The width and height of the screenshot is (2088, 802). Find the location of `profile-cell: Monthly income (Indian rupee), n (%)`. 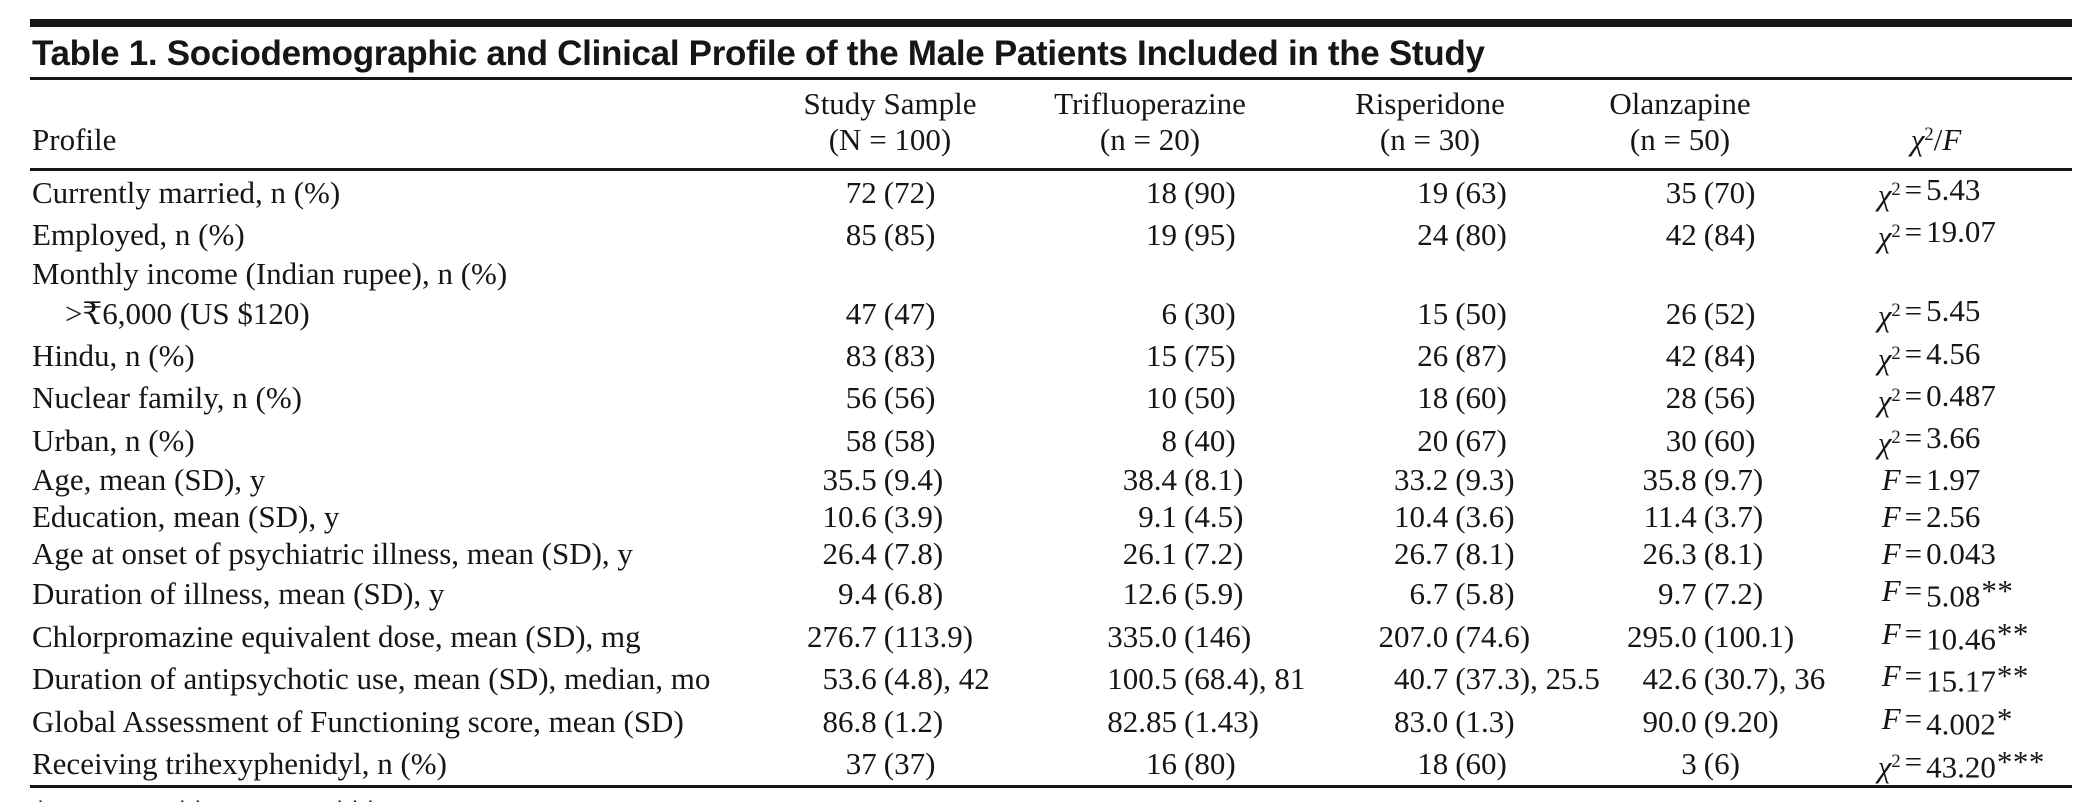

profile-cell: Monthly income (Indian rupee), n (%) is located at coordinates (270, 274).